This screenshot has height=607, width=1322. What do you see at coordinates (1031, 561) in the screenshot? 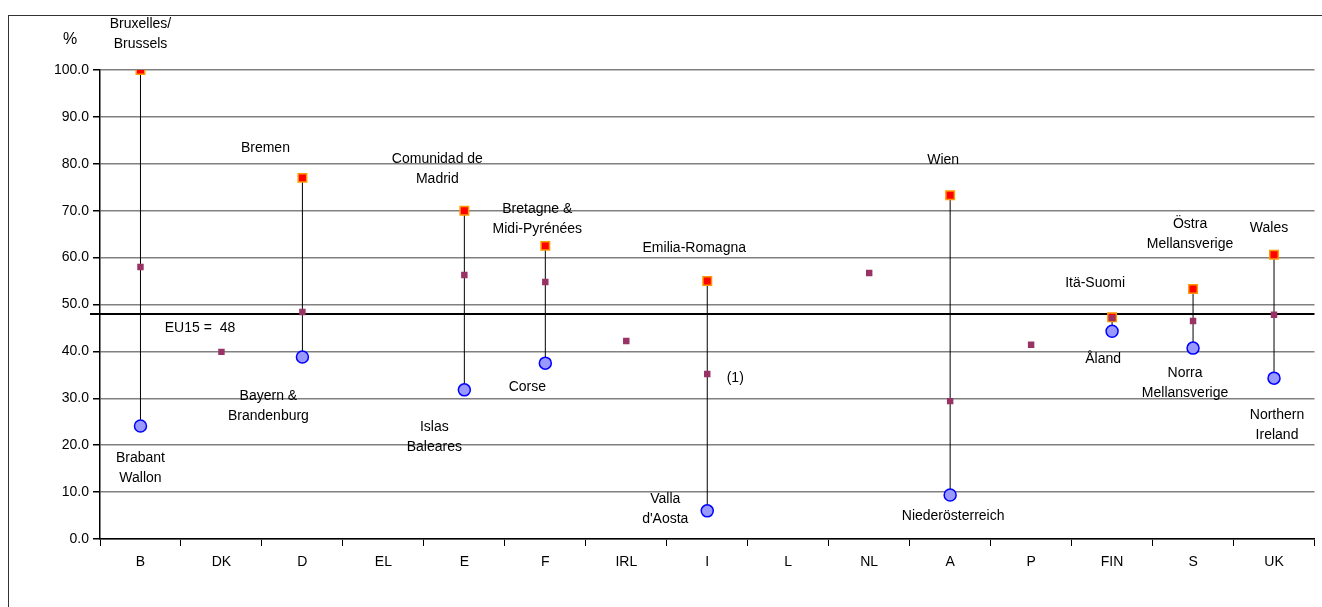
I see `x-tick-label: P` at bounding box center [1031, 561].